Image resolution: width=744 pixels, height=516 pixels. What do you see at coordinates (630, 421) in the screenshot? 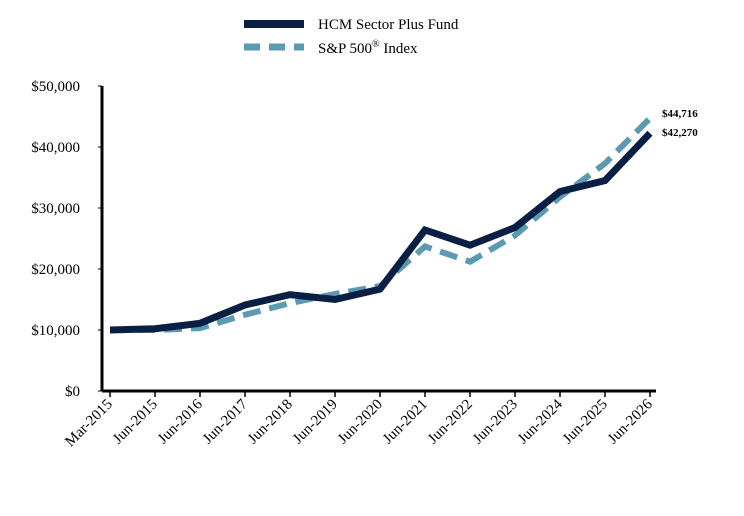
I see `x-tick-label: Jun-2026` at bounding box center [630, 421].